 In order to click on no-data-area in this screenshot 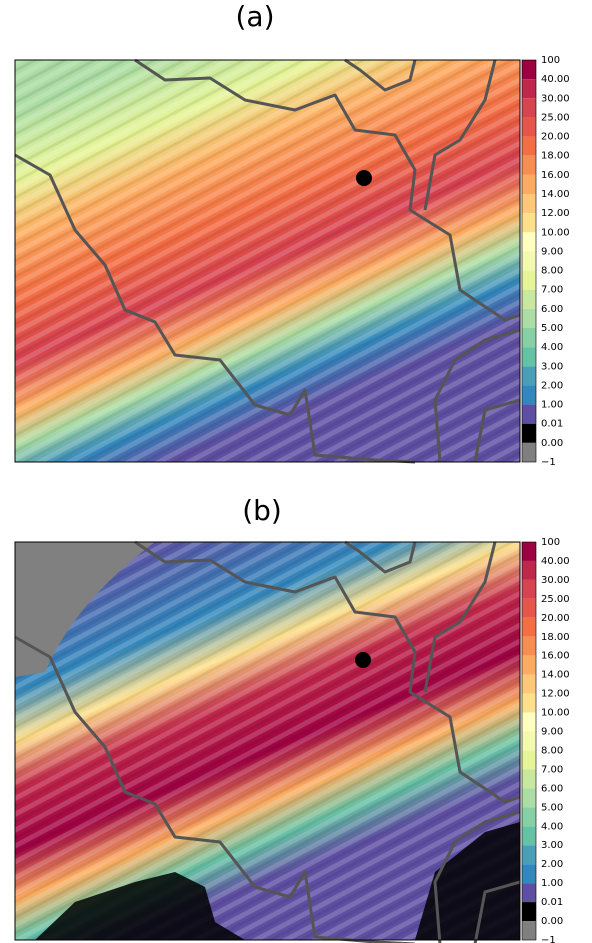, I will do `click(85, 609)`.